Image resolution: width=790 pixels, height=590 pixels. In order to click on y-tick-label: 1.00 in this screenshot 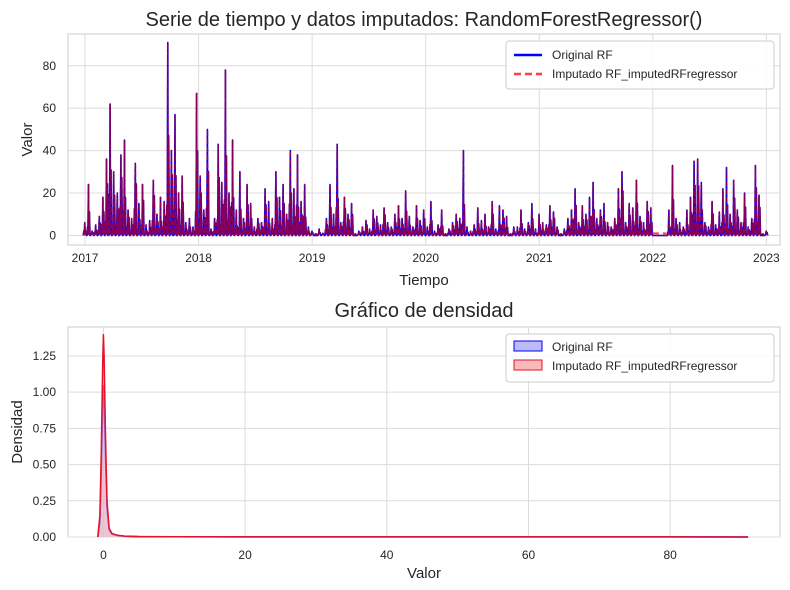, I will do `click(45, 392)`.